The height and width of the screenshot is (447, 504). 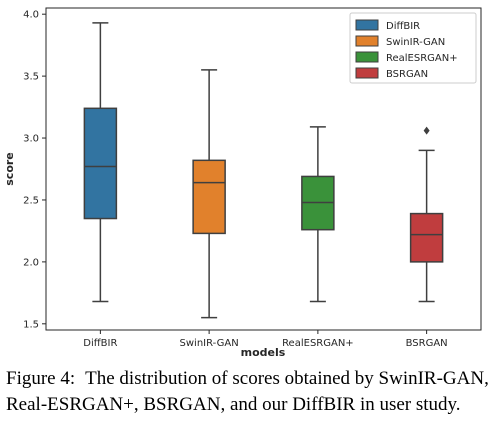 I want to click on x-tick-label: DiffBIR, so click(x=100, y=343).